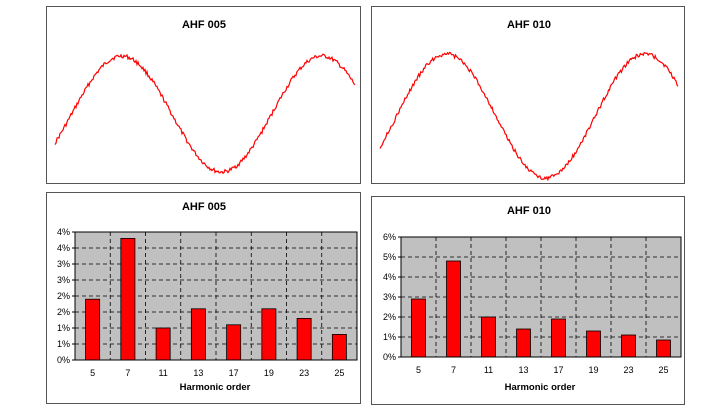 The image size is (712, 409). What do you see at coordinates (389, 237) in the screenshot?
I see `y-tick-label: 6%` at bounding box center [389, 237].